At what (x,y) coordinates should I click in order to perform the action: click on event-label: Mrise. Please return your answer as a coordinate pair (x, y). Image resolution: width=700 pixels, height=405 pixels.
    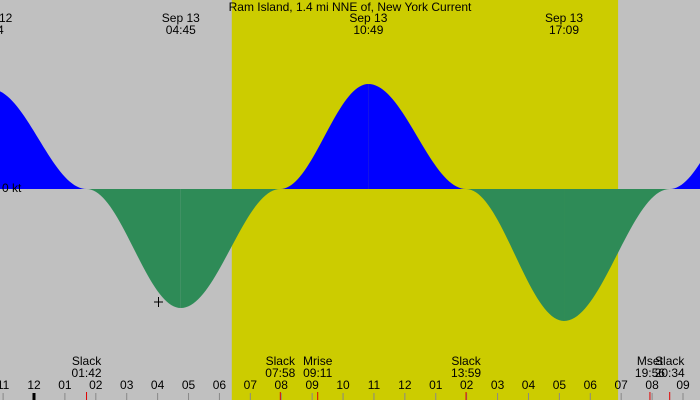
    Looking at the image, I should click on (318, 361).